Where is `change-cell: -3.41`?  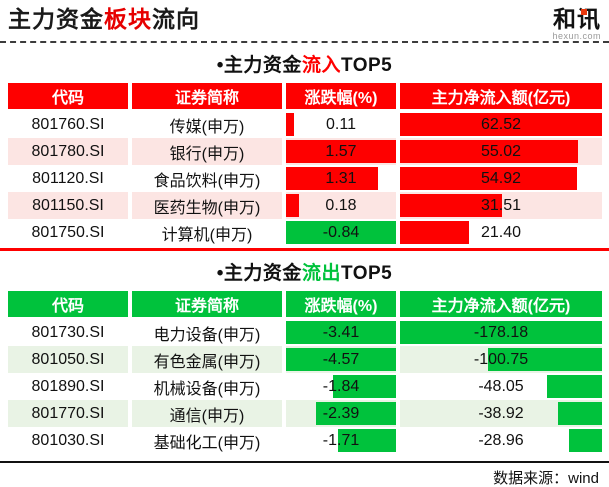 change-cell: -3.41 is located at coordinates (341, 332).